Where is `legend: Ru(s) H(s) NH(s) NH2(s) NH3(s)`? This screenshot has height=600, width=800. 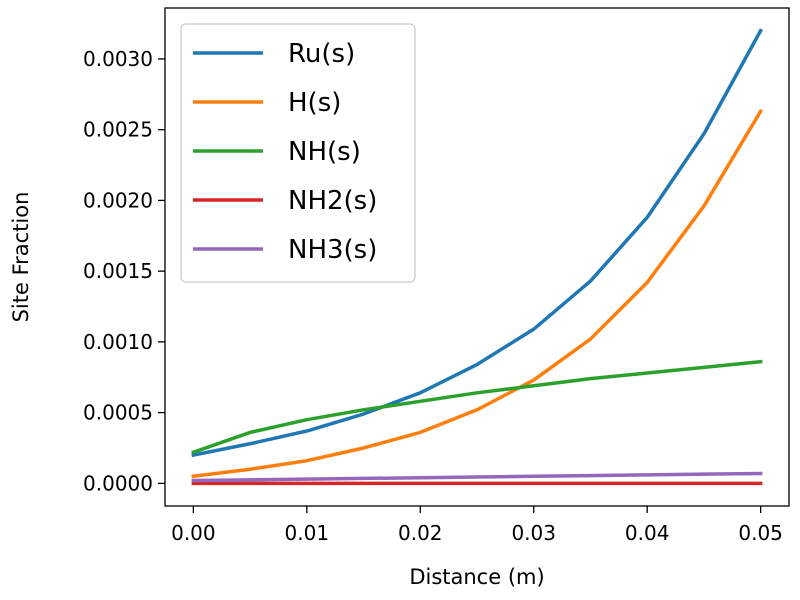
legend: Ru(s) H(s) NH(s) NH2(s) NH3(s) is located at coordinates (298, 153).